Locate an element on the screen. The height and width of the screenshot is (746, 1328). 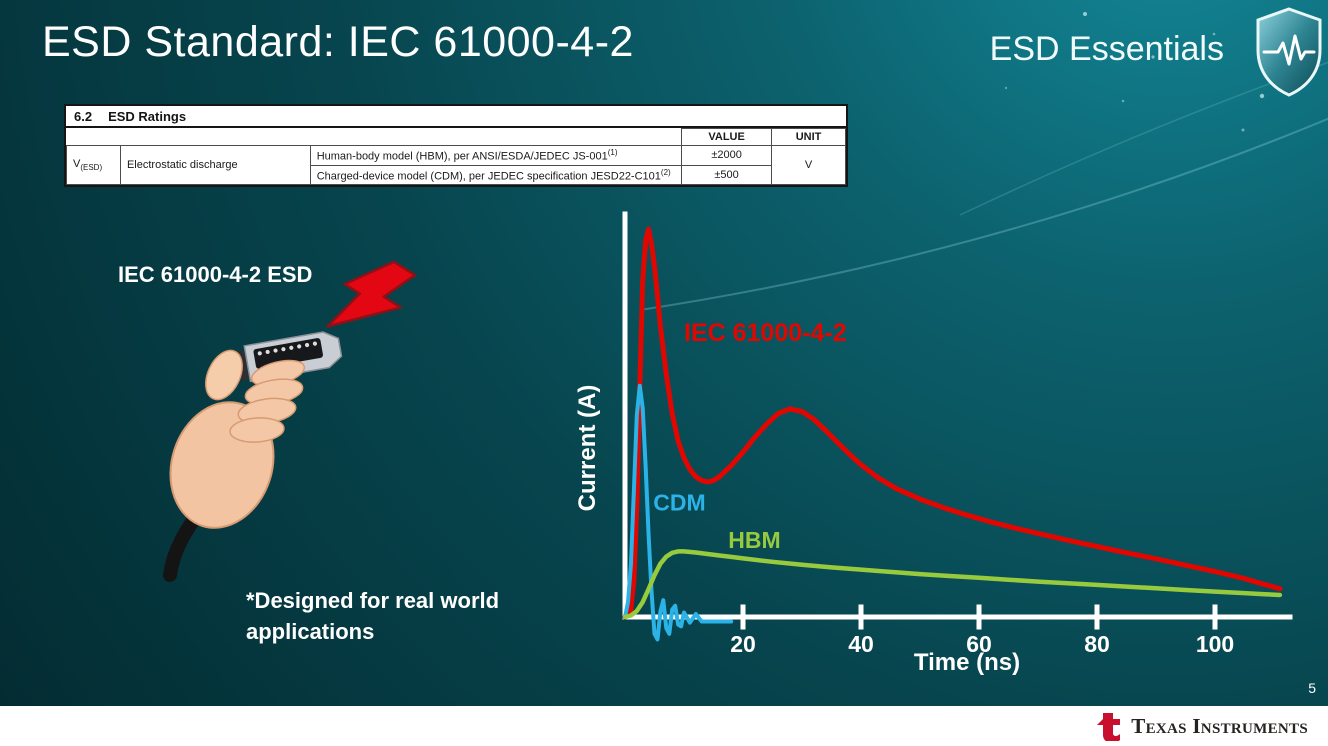
unit-cell: V is located at coordinates (808, 165).